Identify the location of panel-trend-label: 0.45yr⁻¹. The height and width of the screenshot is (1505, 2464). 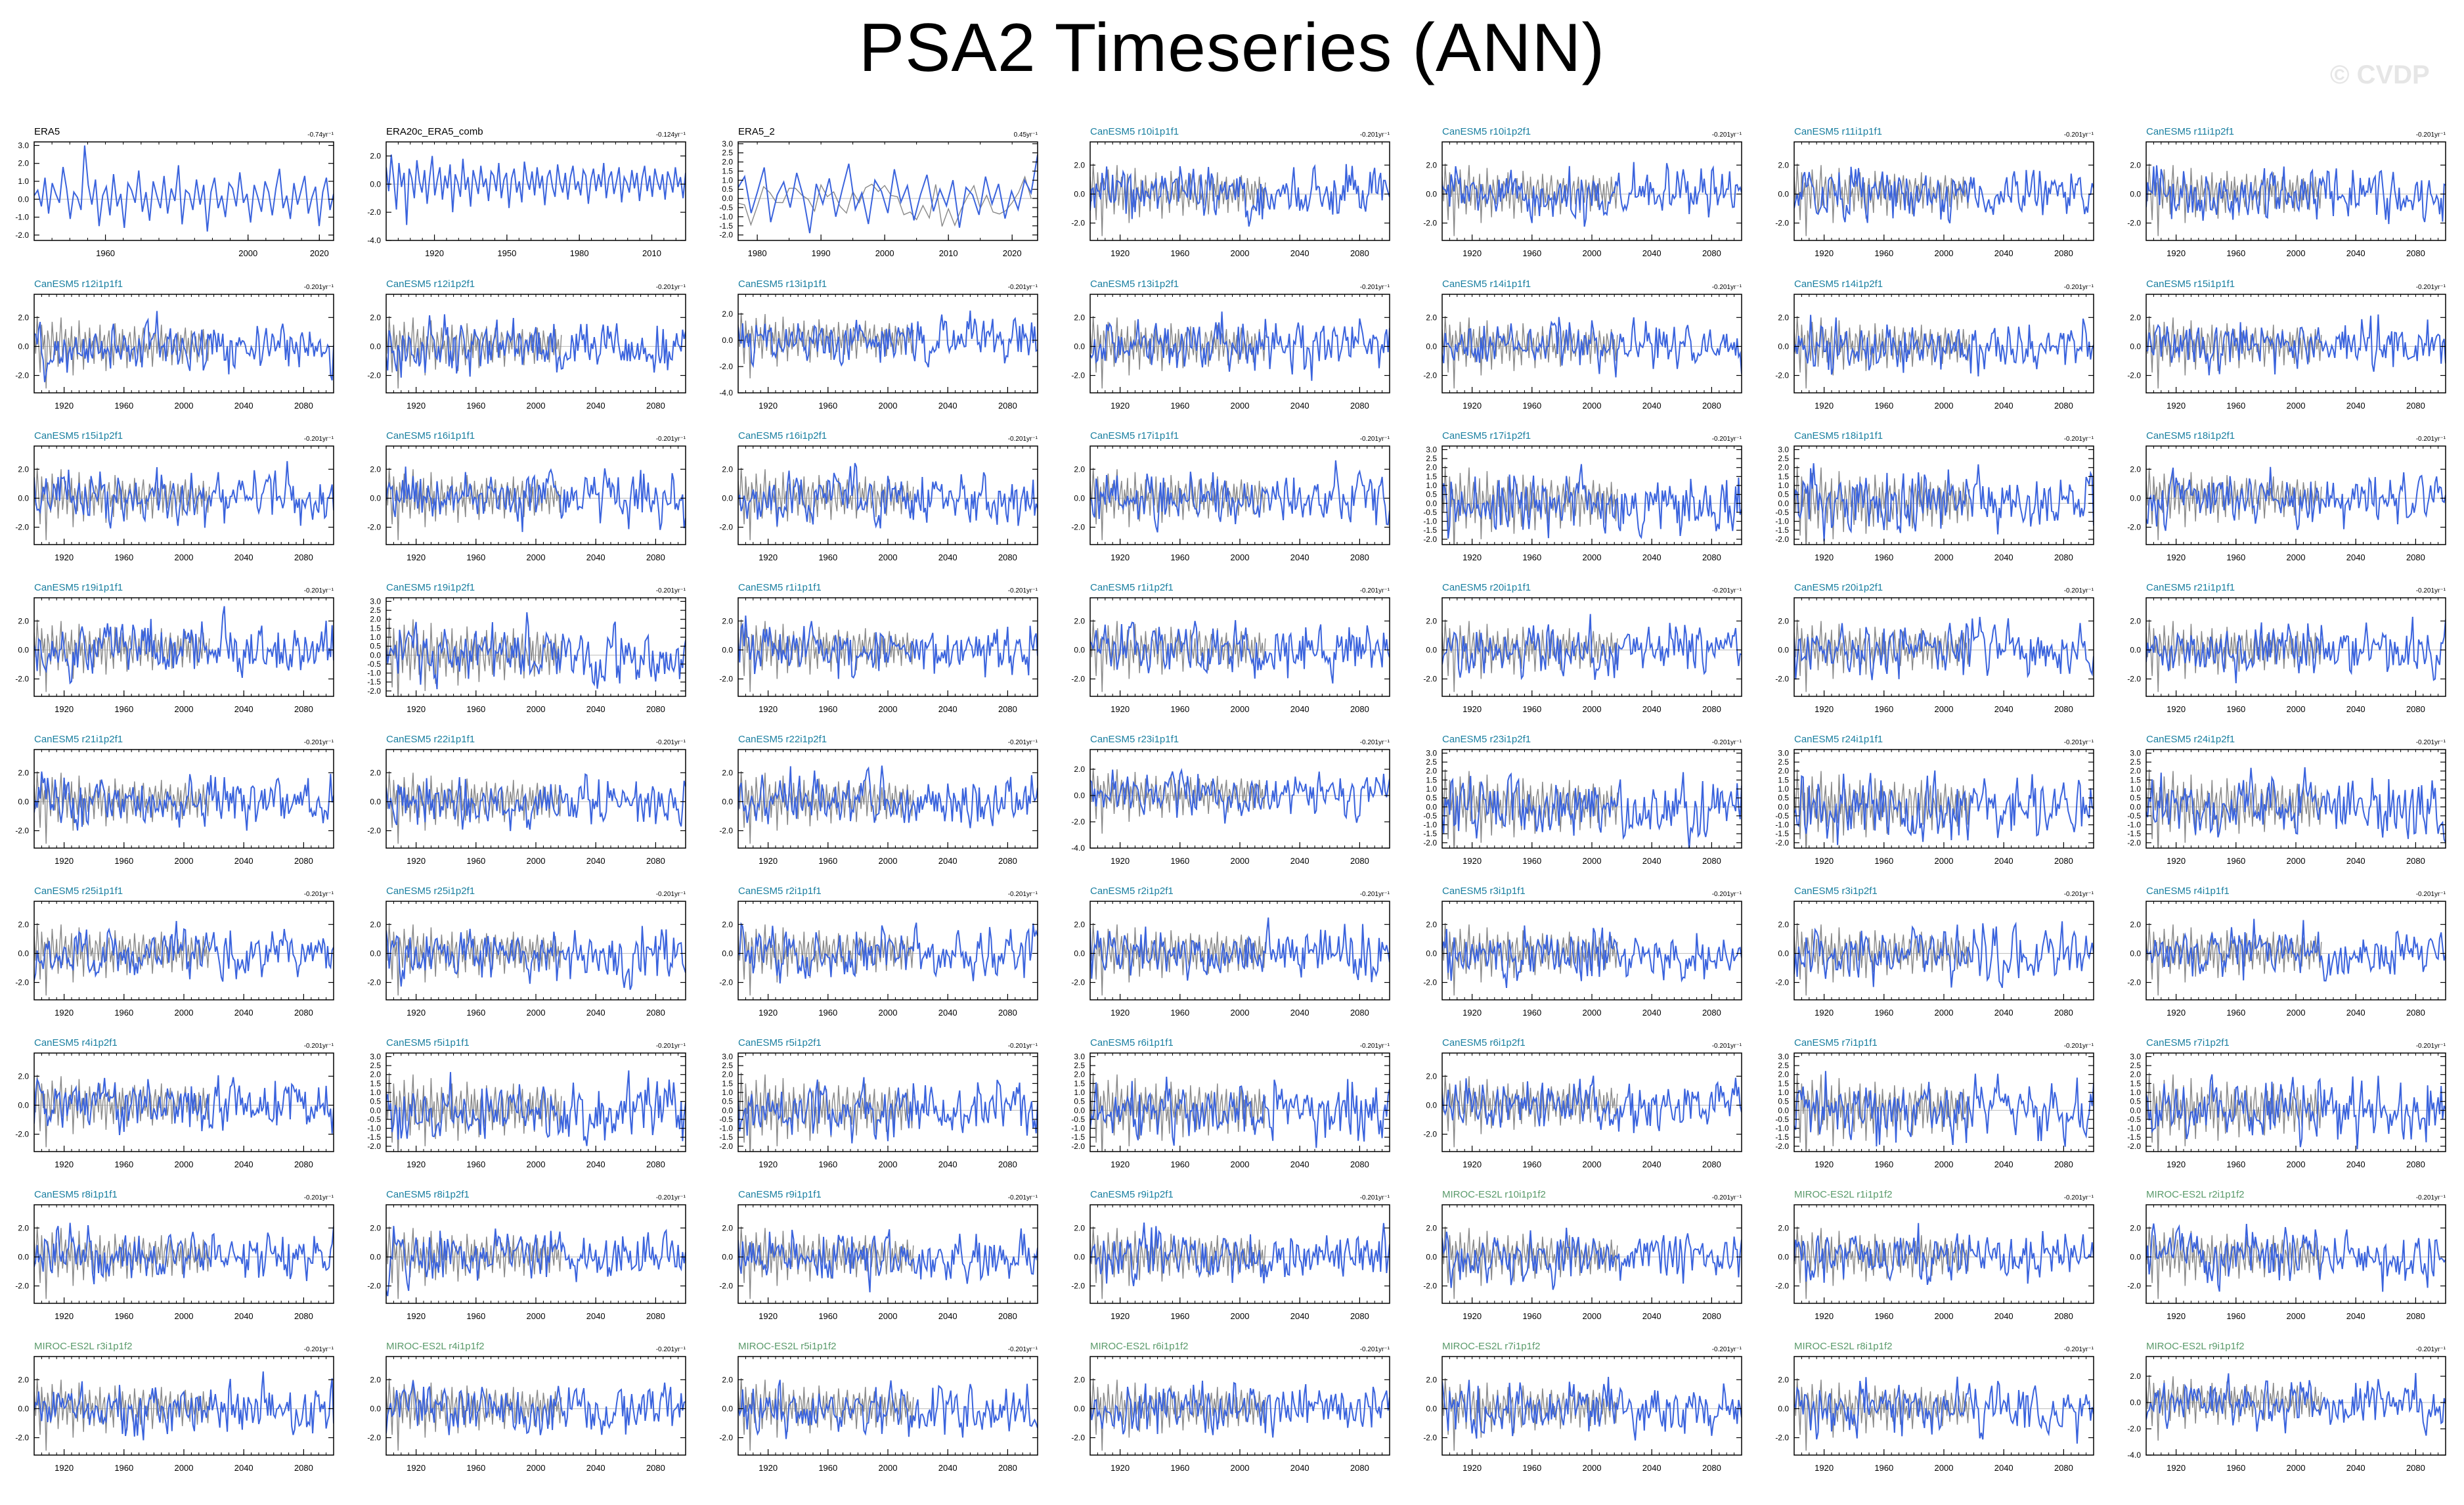
(1025, 135).